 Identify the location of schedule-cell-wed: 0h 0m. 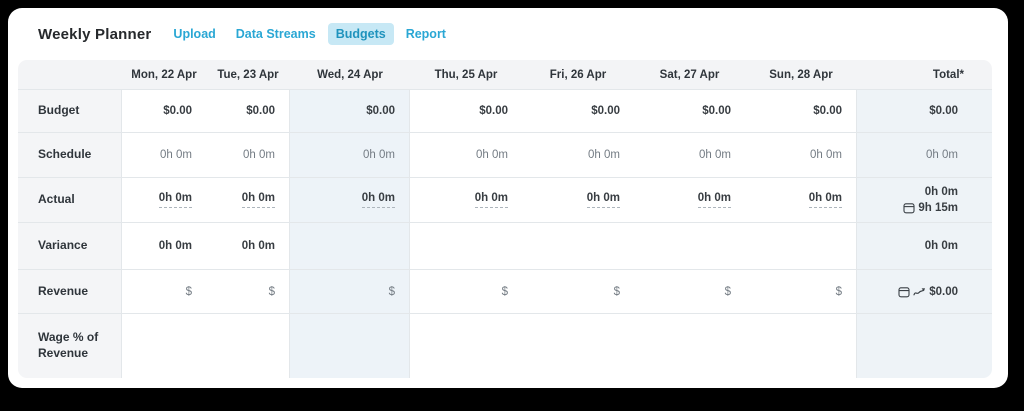
(350, 155).